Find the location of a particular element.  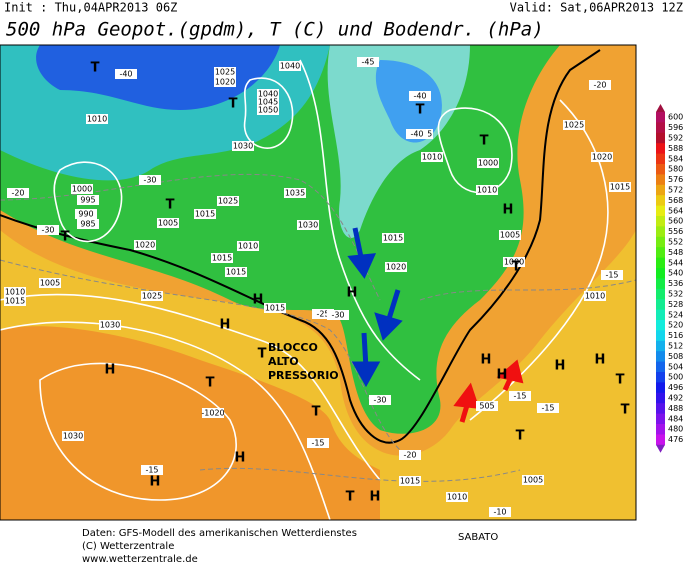

colorbar-label: 596 is located at coordinates (675, 127).